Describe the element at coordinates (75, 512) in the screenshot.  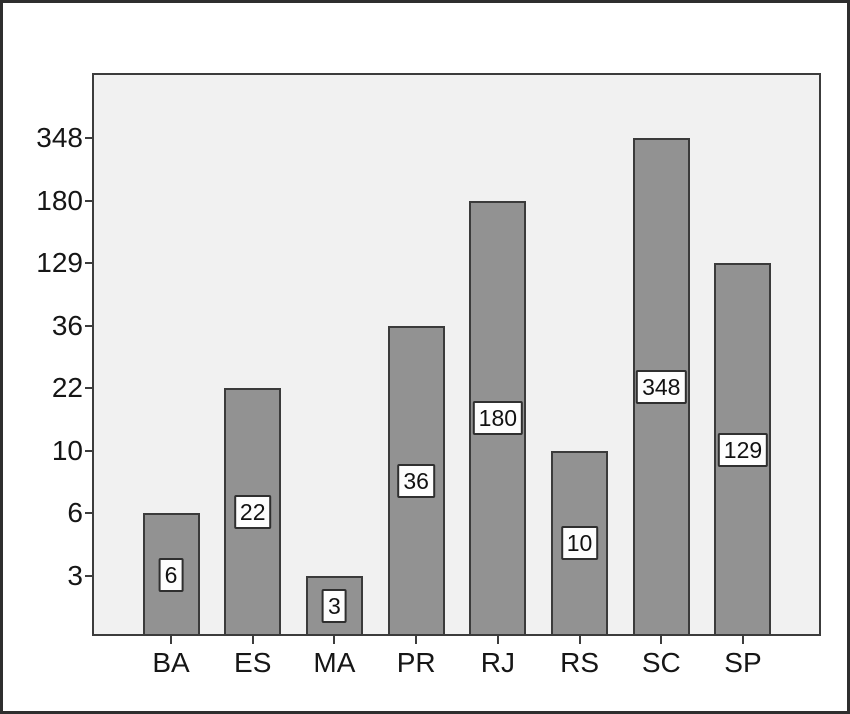
I see `y-tick-label: 6` at that location.